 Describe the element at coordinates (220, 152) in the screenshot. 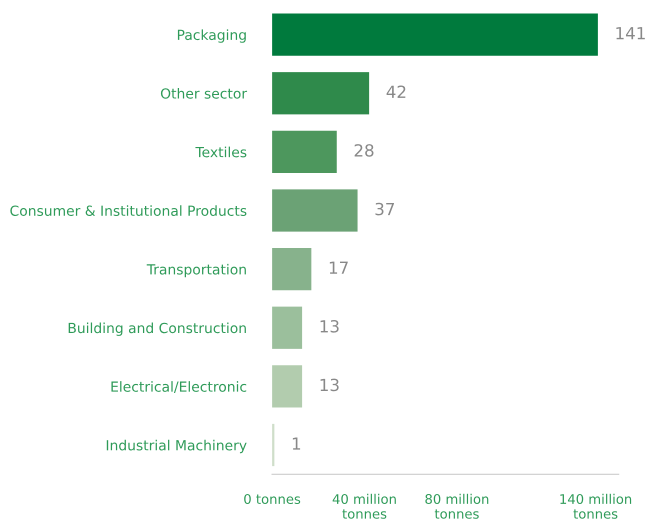

I see `y-tick-label: Textiles` at that location.